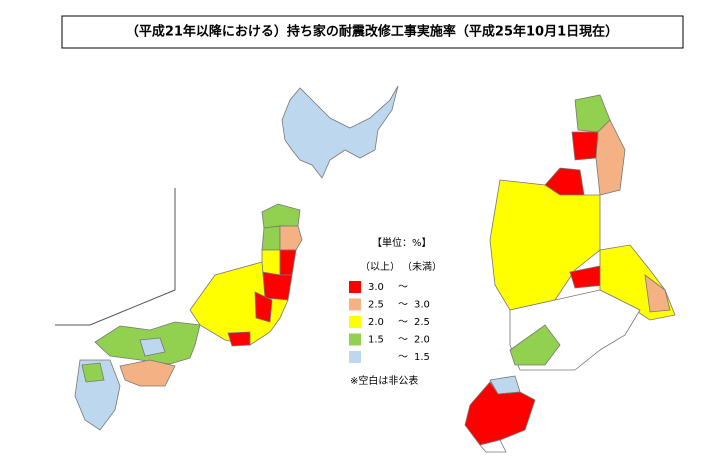 Image resolution: width=705 pixels, height=465 pixels. Describe the element at coordinates (422, 322) in the screenshot. I see `legend-to: 2.5` at that location.